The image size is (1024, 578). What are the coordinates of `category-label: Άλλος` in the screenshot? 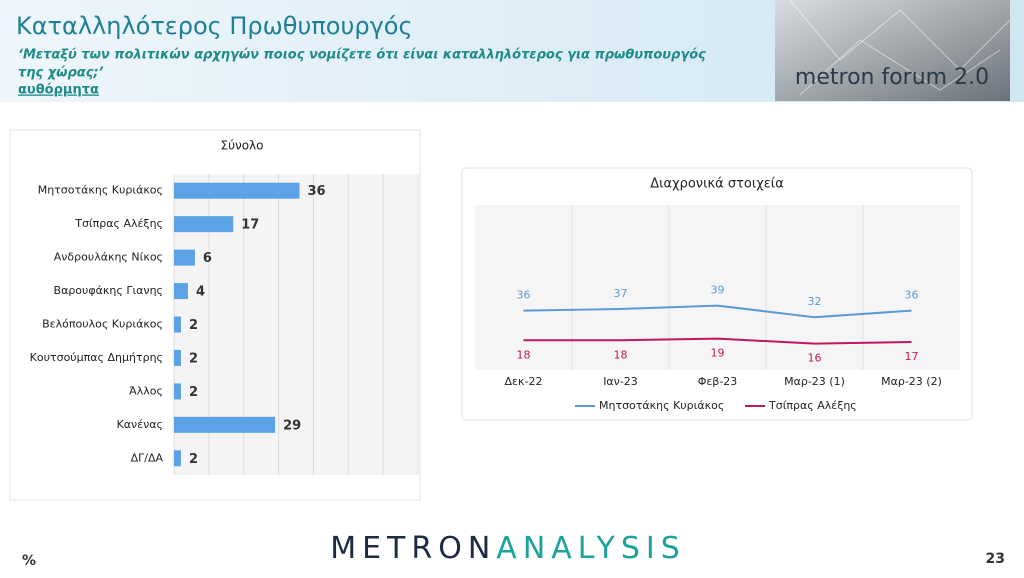 It's located at (146, 390).